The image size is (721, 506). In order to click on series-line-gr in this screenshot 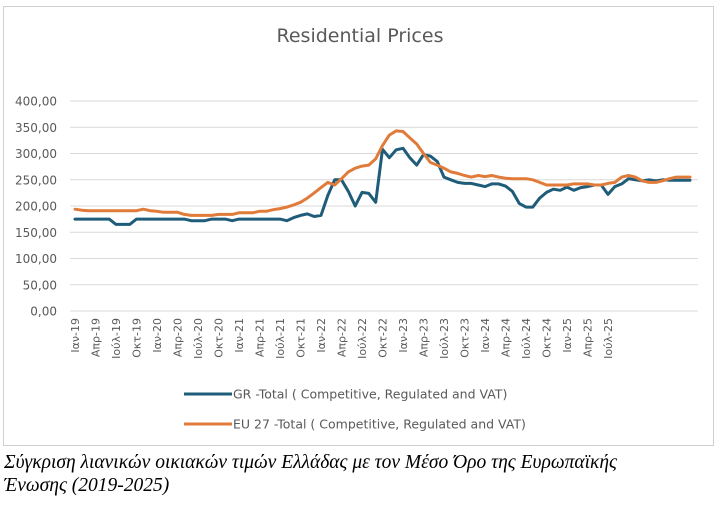, I will do `click(382, 186)`.